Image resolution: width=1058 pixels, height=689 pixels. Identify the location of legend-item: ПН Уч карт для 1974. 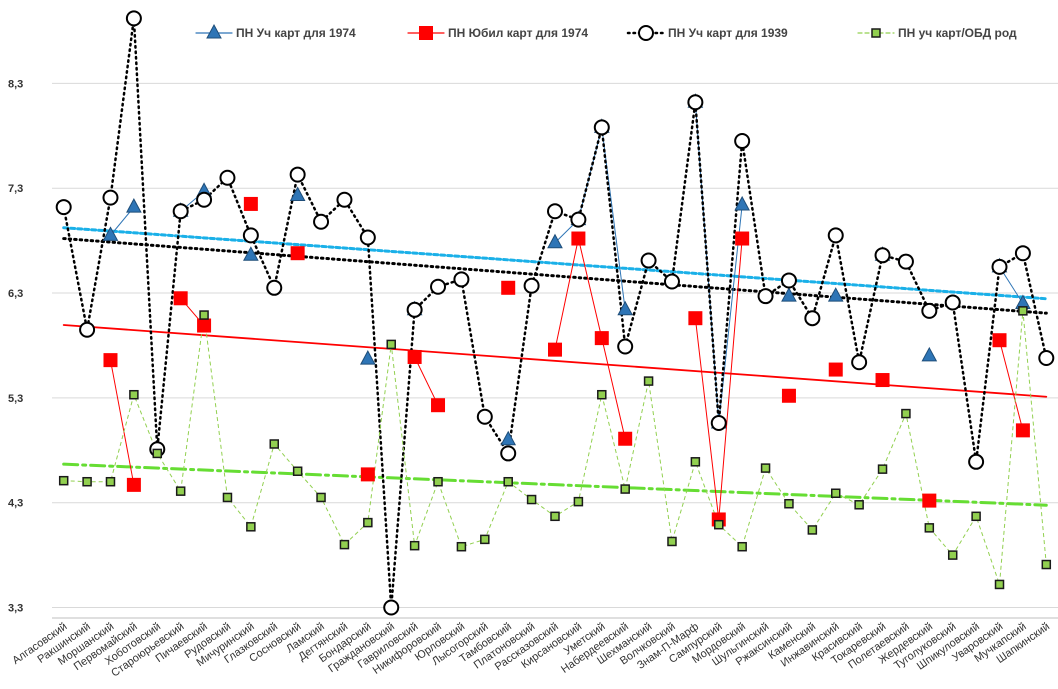
(275, 31).